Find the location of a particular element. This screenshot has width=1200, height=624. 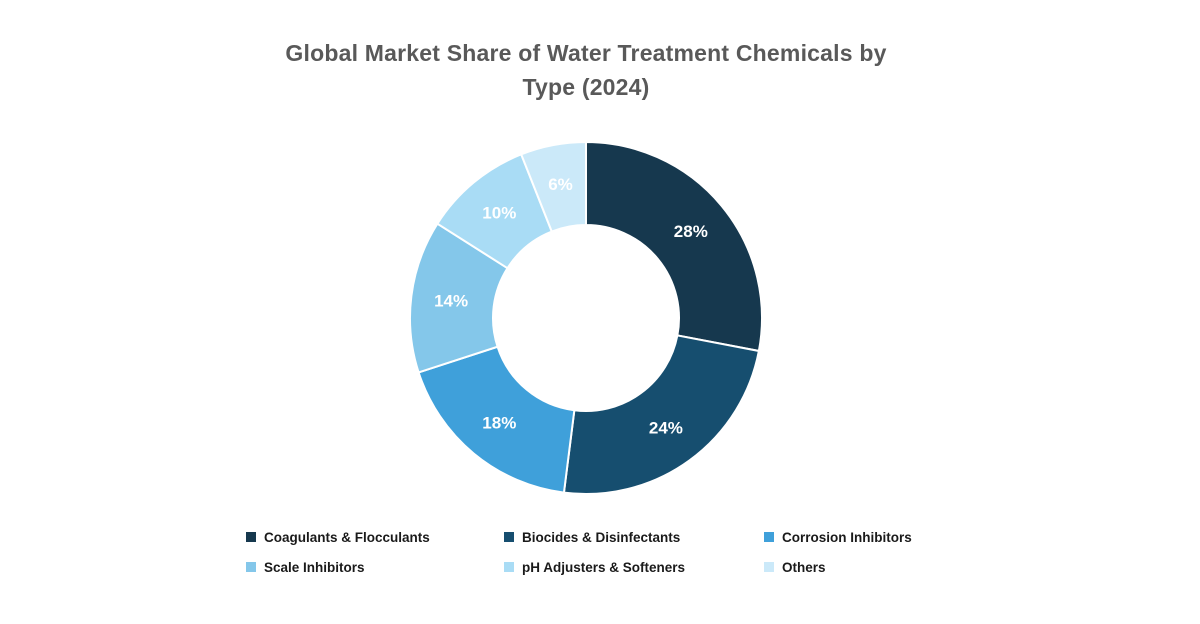

legend-item-ph-adjusters-softeners: pH Adjusters & Softeners is located at coordinates (634, 567).